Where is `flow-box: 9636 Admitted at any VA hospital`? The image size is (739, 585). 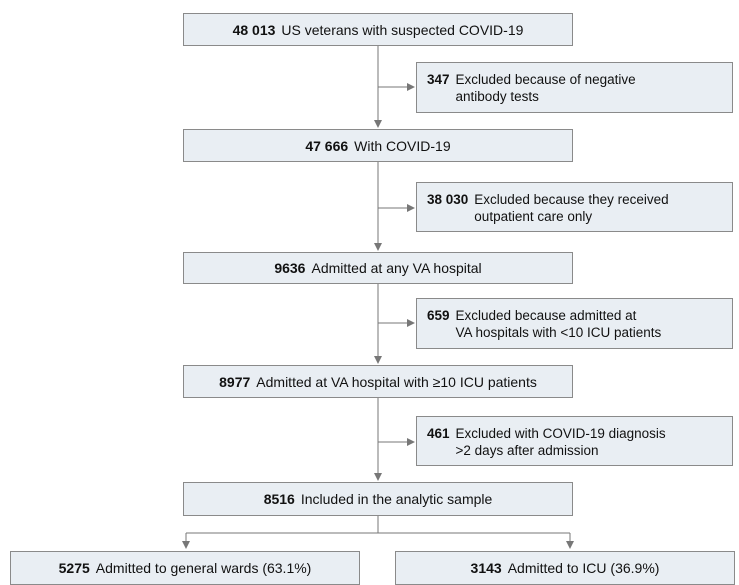
flow-box: 9636 Admitted at any VA hospital is located at coordinates (378, 268).